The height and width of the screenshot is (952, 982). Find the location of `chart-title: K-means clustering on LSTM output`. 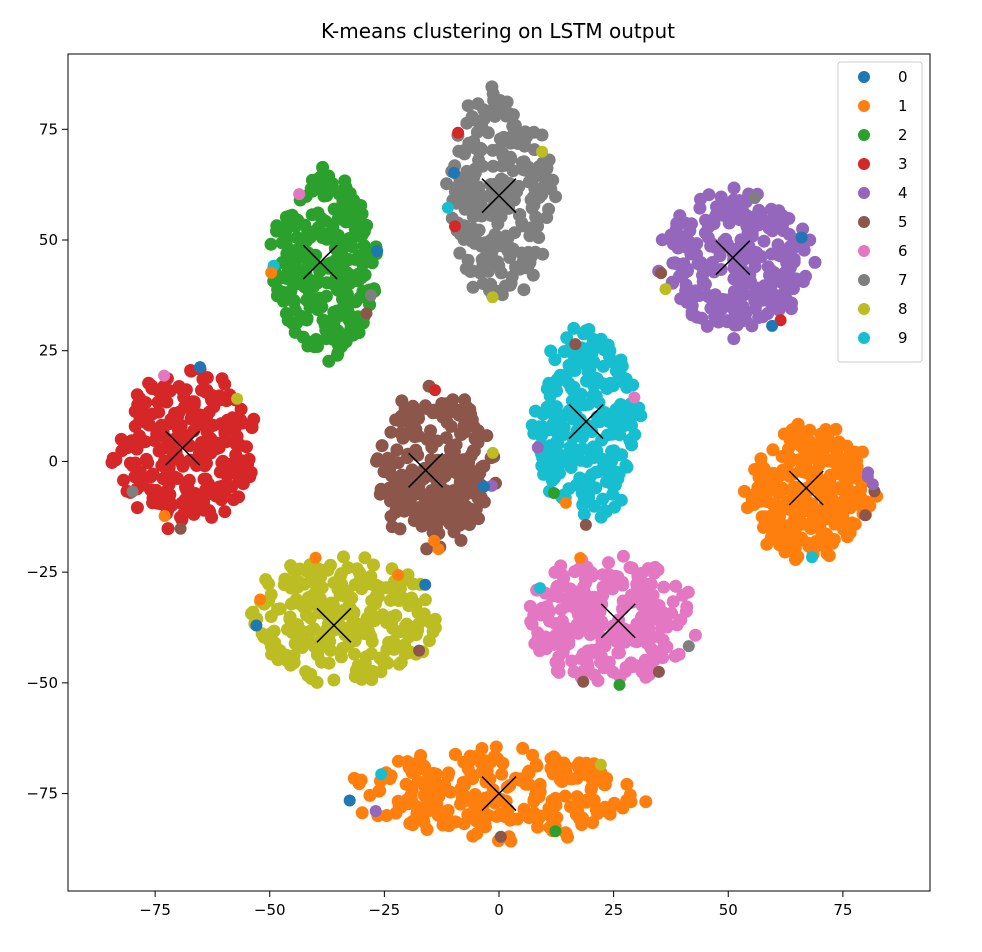

chart-title: K-means clustering on LSTM output is located at coordinates (498, 31).